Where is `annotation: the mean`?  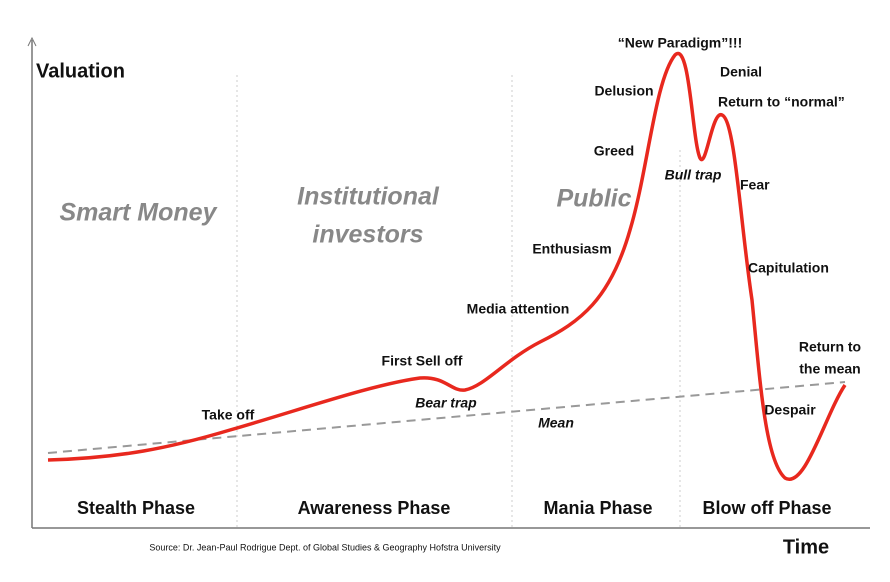
annotation: the mean is located at coordinates (829, 369).